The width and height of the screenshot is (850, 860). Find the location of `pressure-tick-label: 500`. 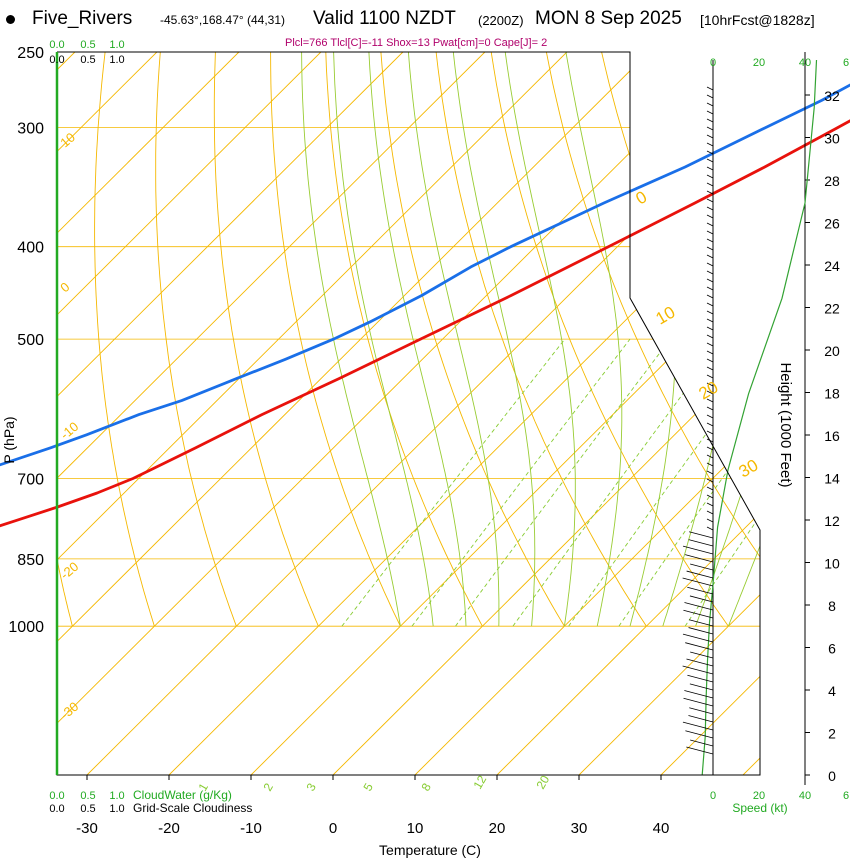

pressure-tick-label: 500 is located at coordinates (30, 340).